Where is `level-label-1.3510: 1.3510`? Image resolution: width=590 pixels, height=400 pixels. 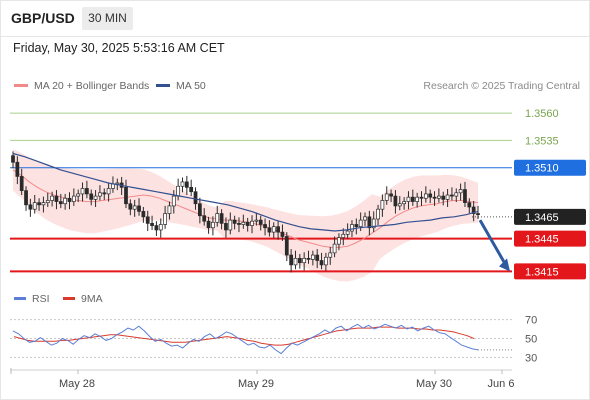
level-label-1.3510: 1.3510 is located at coordinates (542, 169).